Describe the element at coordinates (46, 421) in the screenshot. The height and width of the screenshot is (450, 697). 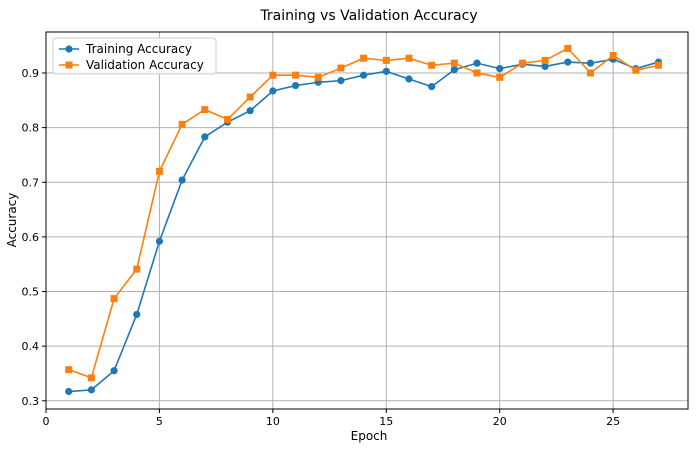
I see `x-tick-label: 0` at that location.